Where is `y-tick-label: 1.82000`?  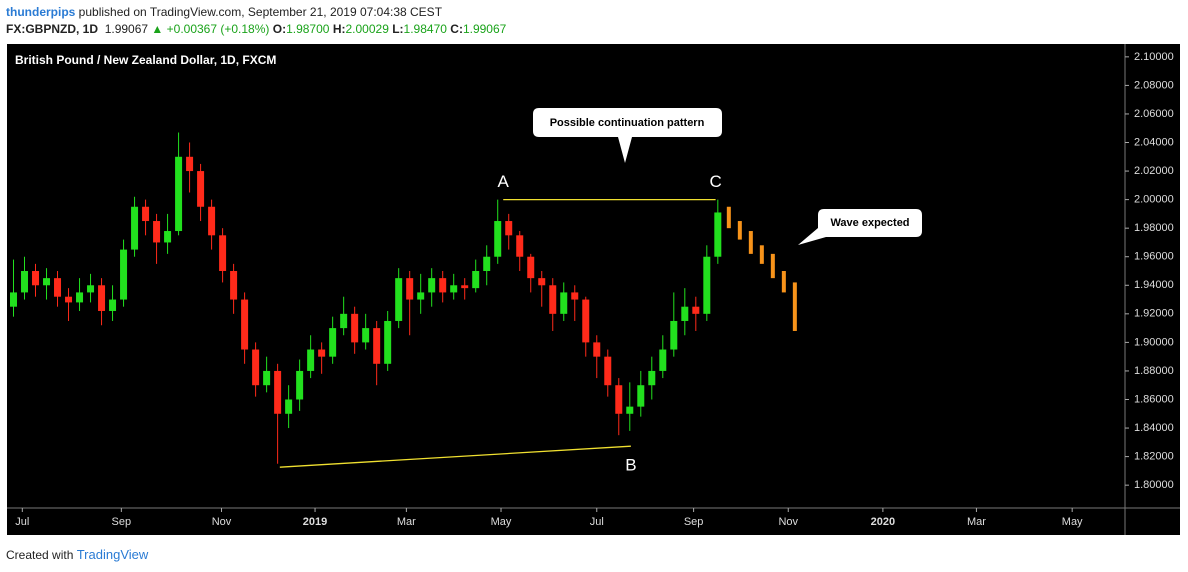
y-tick-label: 1.82000 is located at coordinates (1154, 457).